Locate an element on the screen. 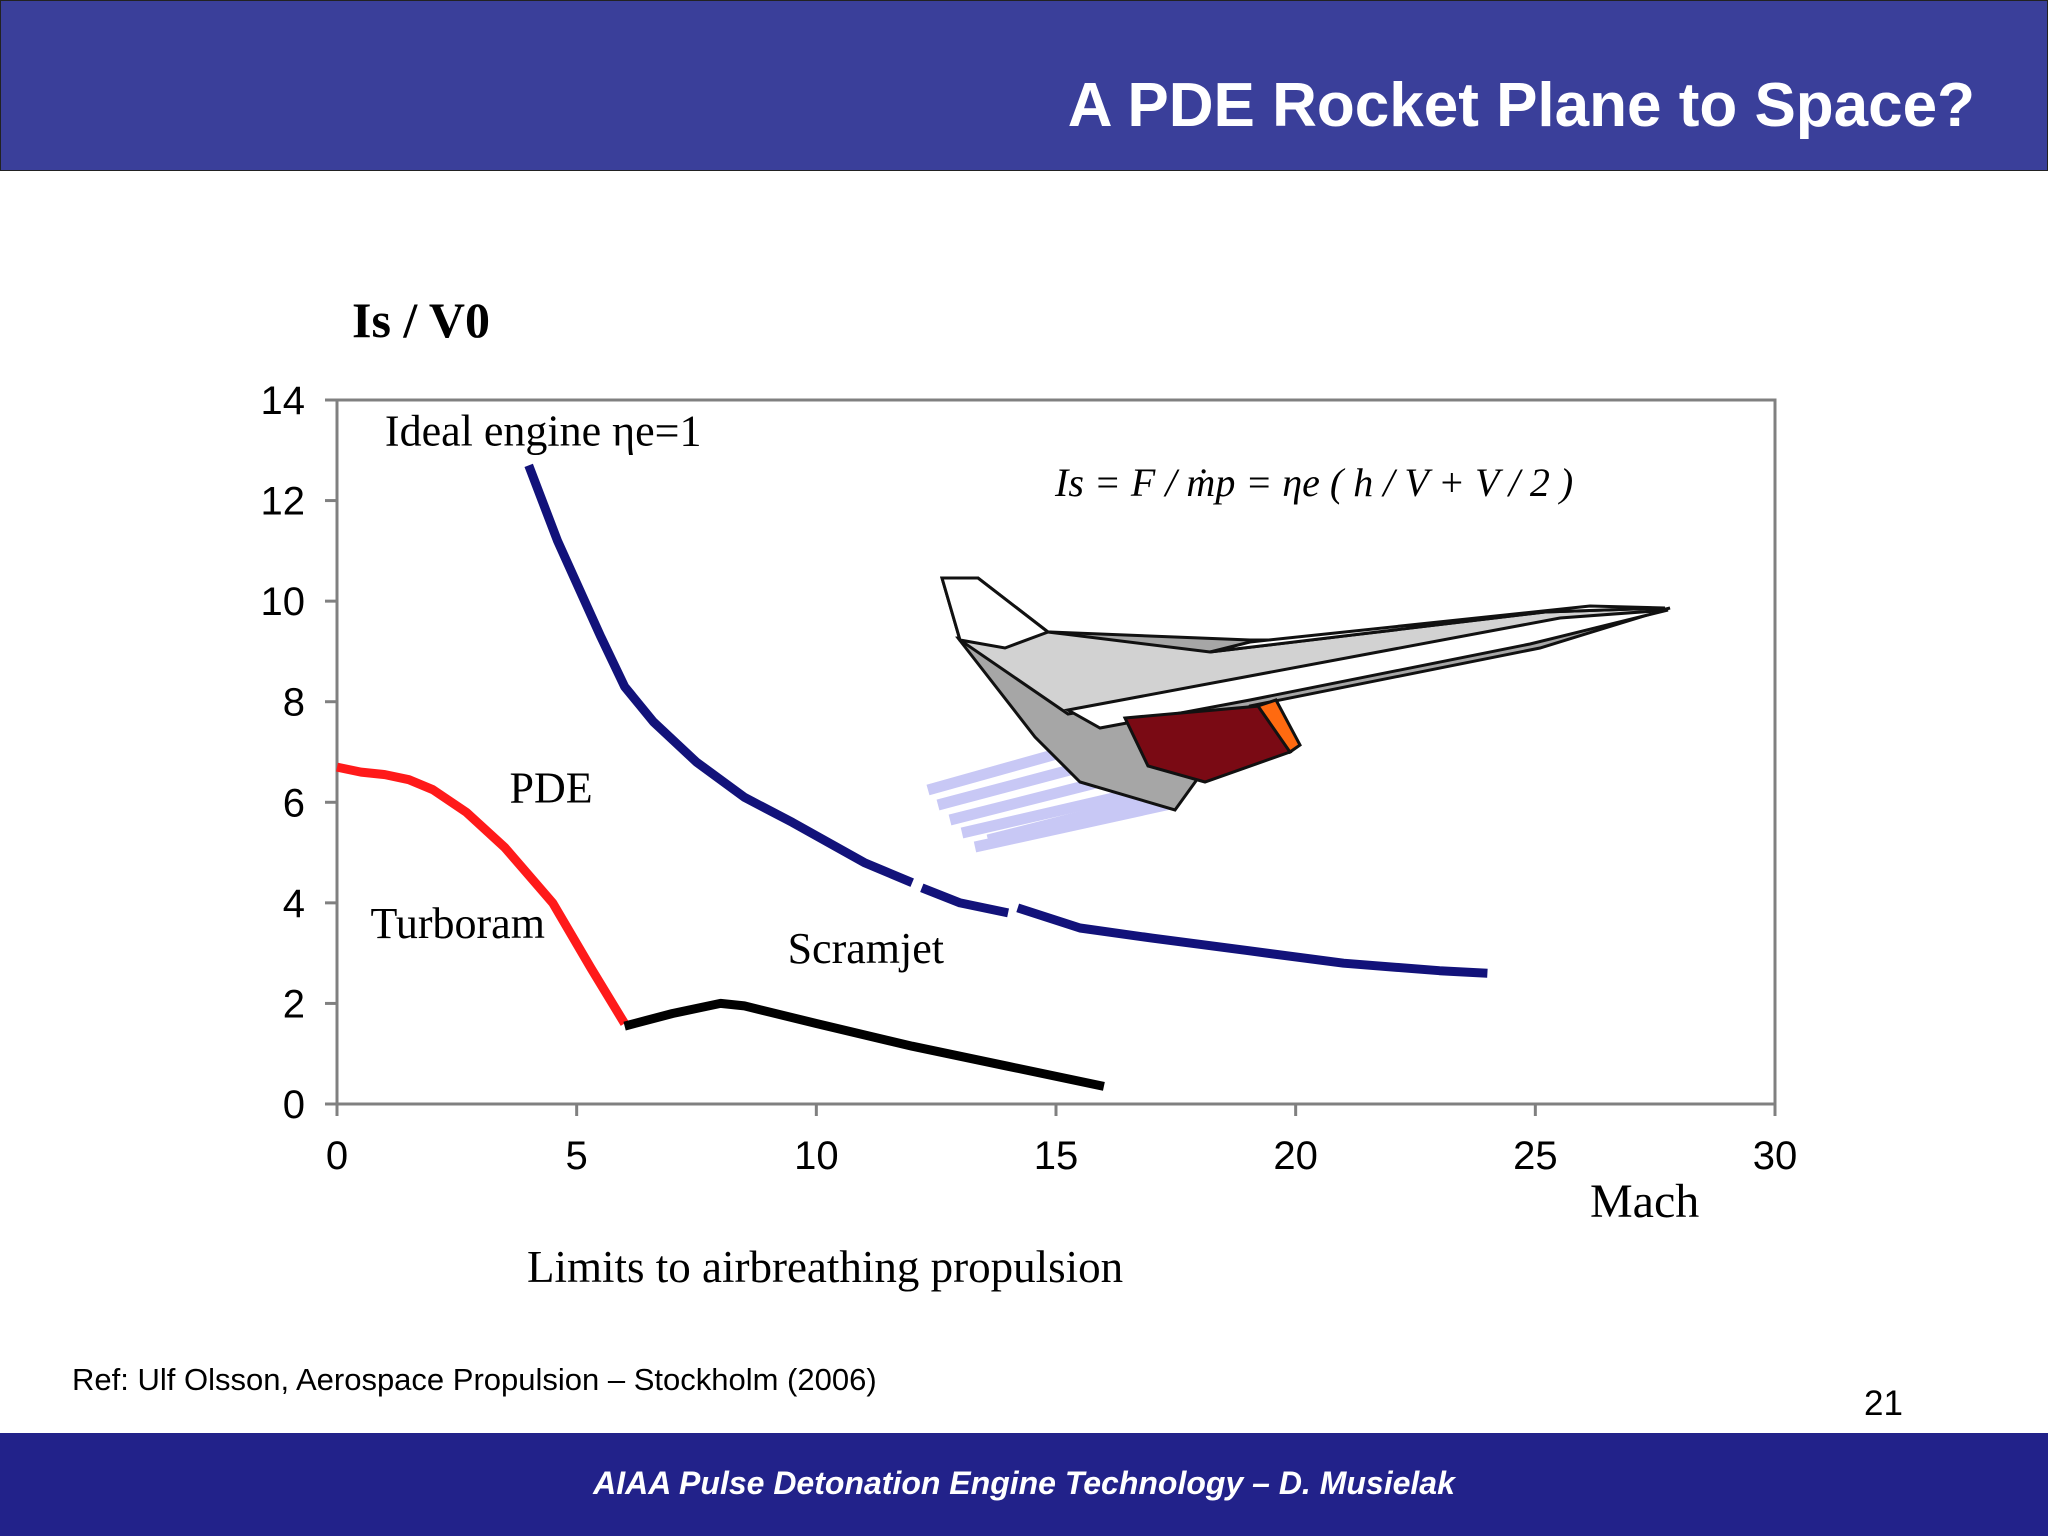 The width and height of the screenshot is (2048, 1536). y-tick-label: 14 is located at coordinates (283, 401).